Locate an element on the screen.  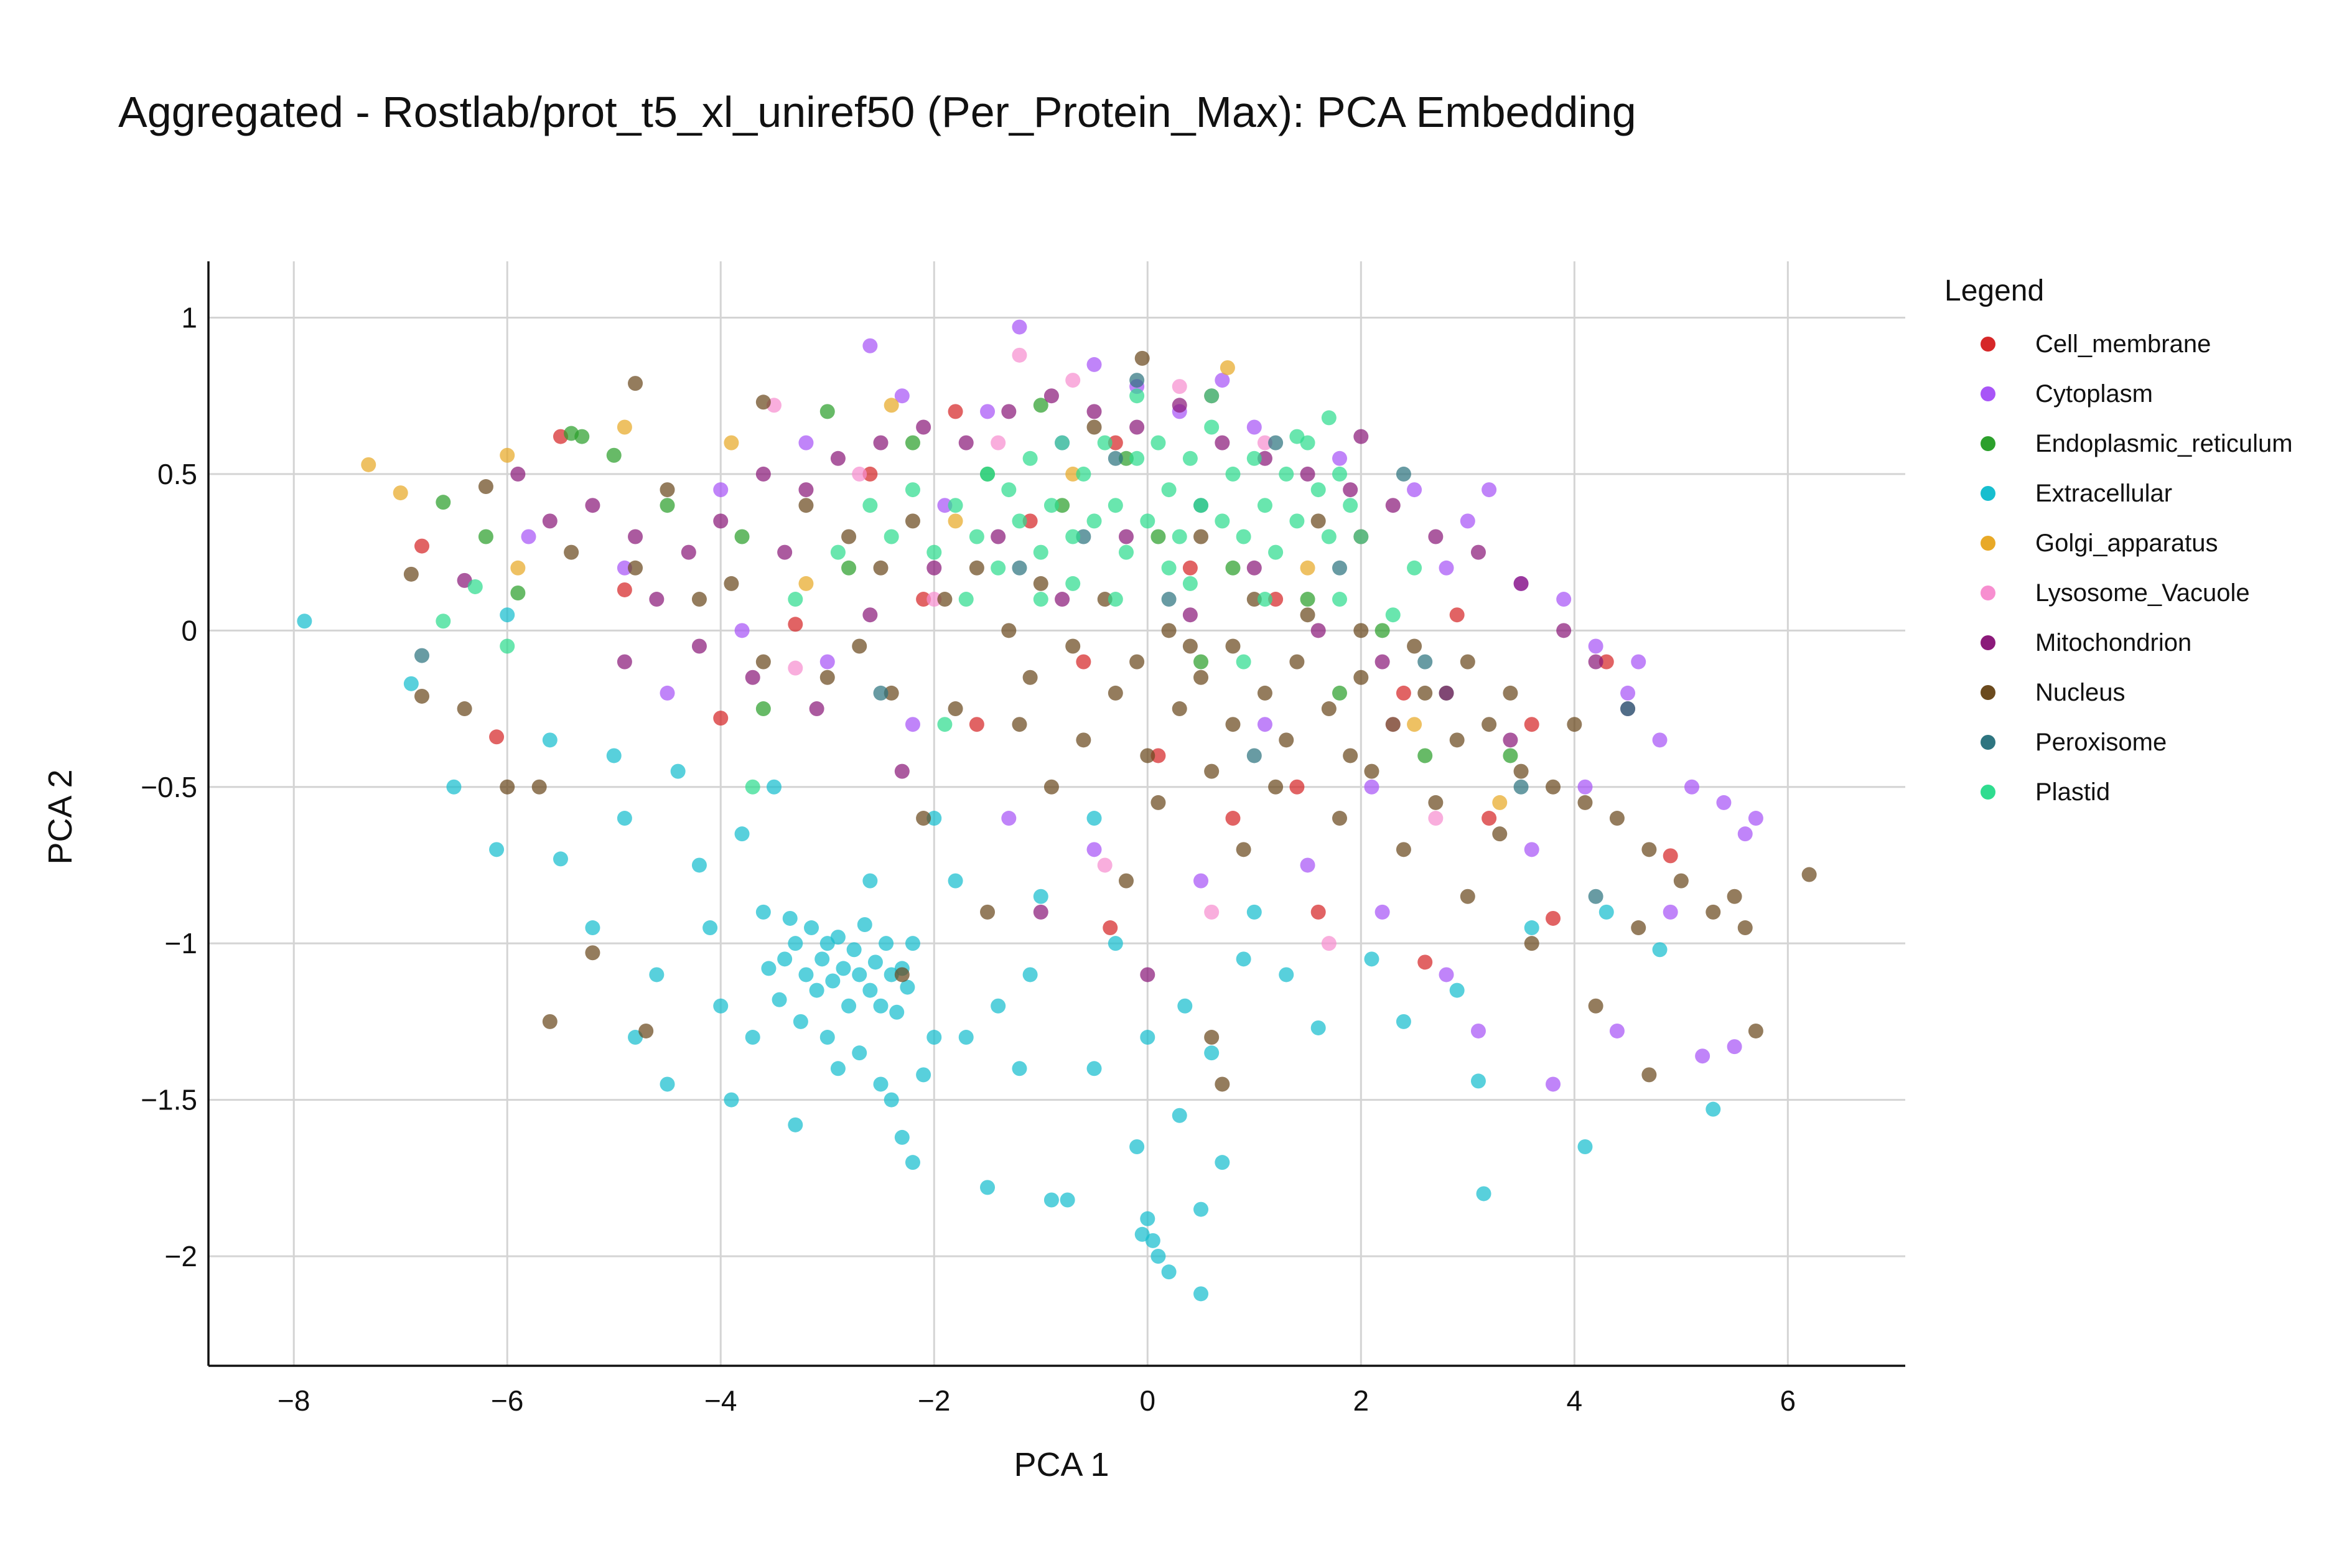
y-tick-label: 0 is located at coordinates (189, 630).